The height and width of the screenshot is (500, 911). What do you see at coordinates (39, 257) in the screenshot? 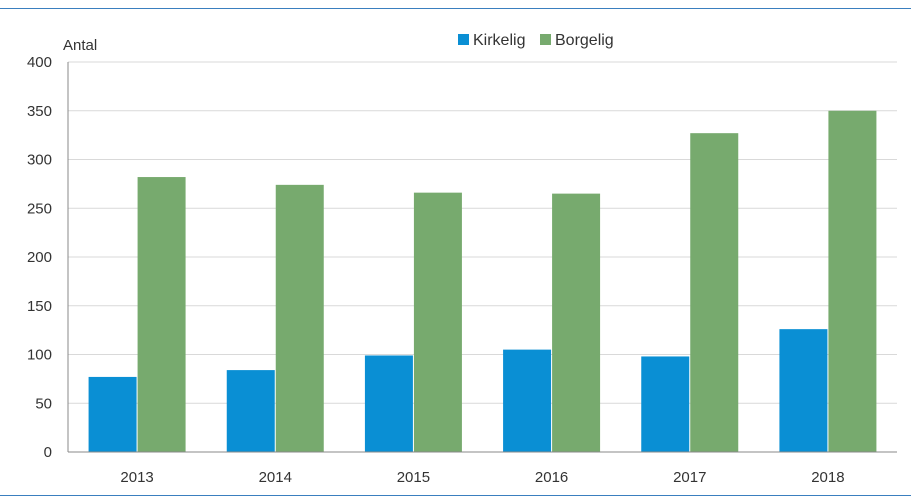
I see `y-tick-label: 200` at bounding box center [39, 257].